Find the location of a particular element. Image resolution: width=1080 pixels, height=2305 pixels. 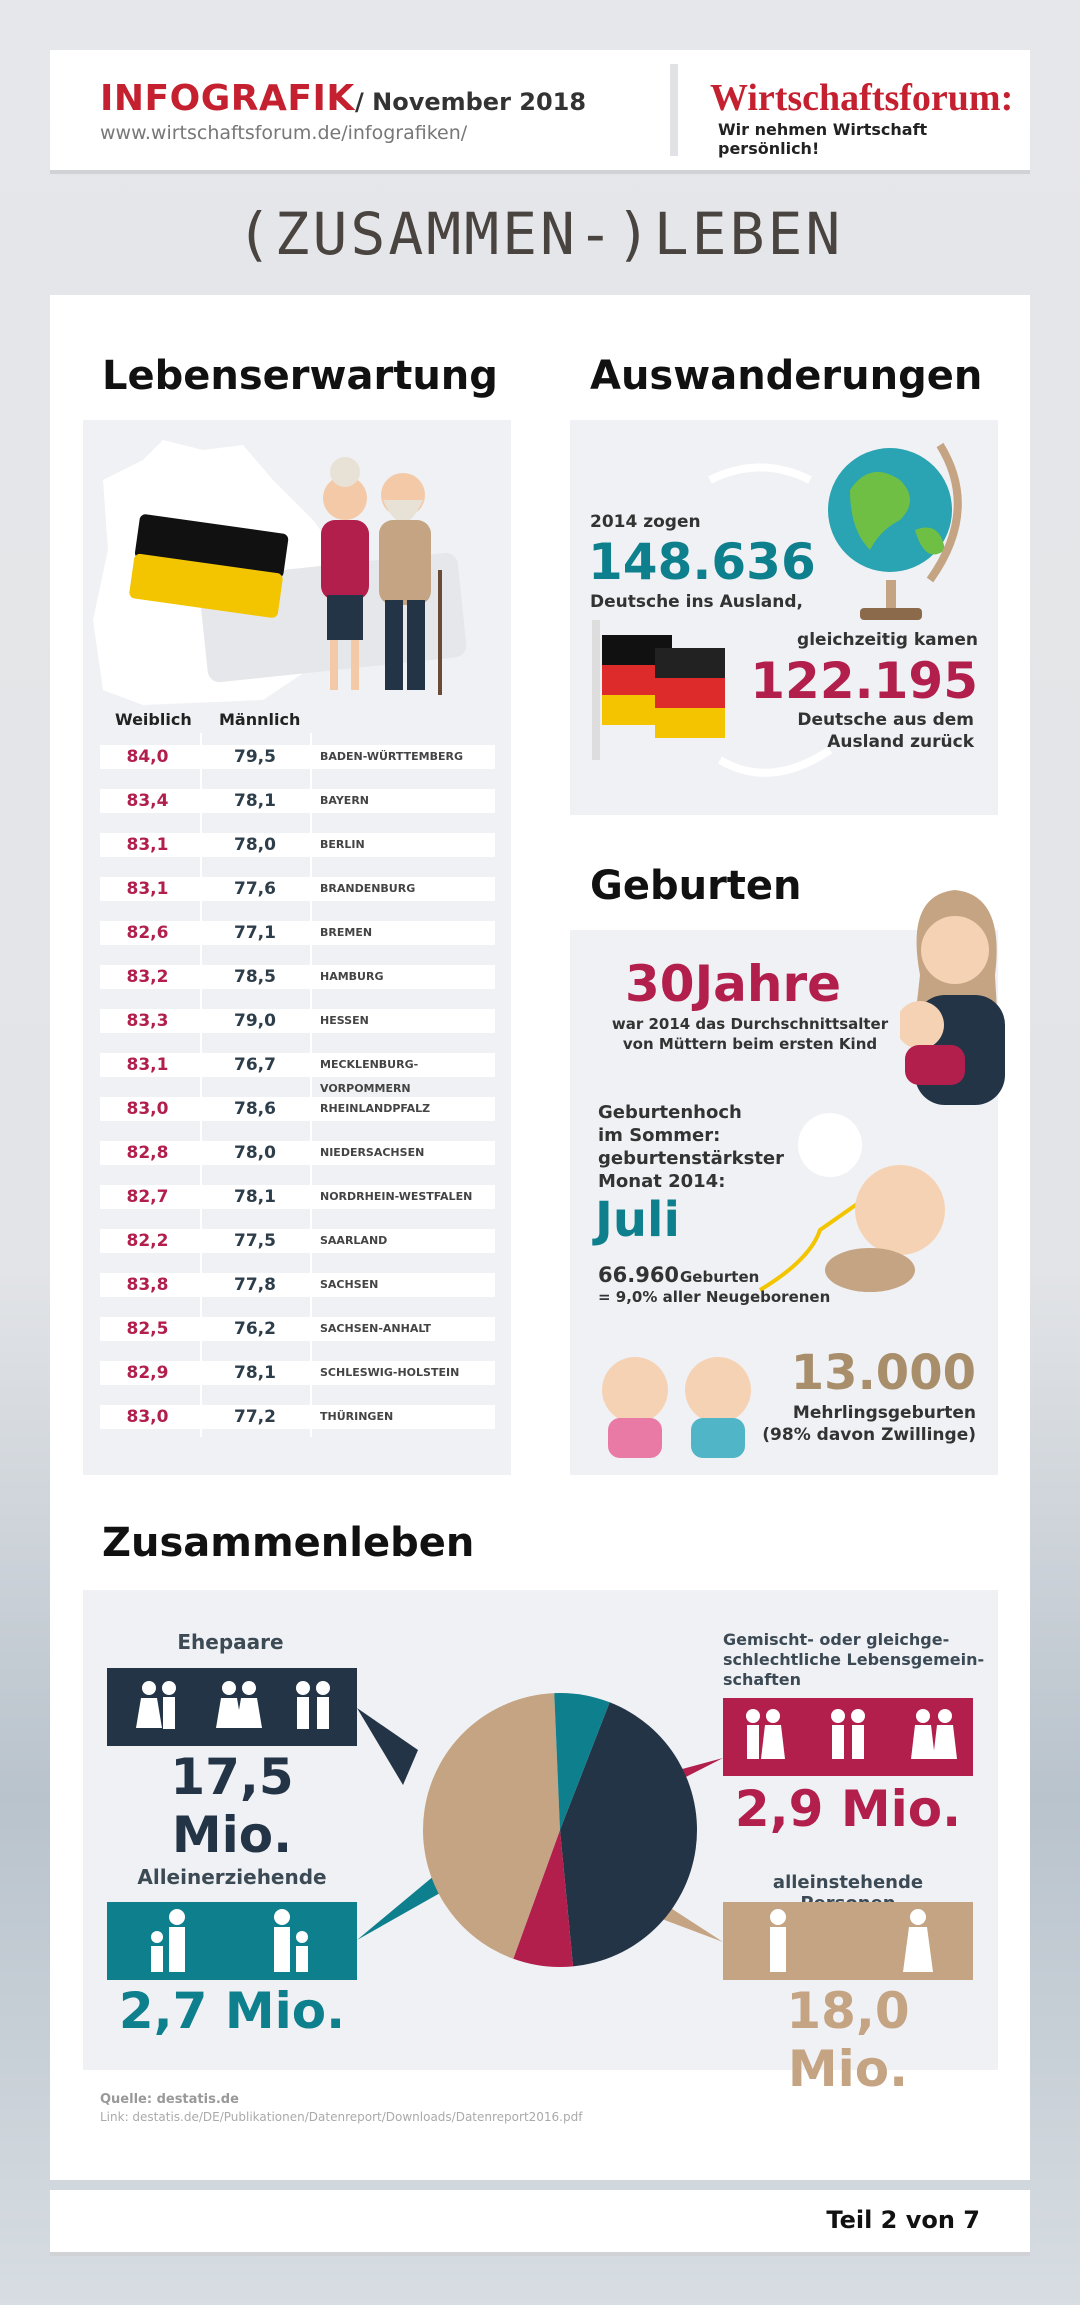

site-url: www.wirtschaftsforum.de/infografiken/ is located at coordinates (284, 133).